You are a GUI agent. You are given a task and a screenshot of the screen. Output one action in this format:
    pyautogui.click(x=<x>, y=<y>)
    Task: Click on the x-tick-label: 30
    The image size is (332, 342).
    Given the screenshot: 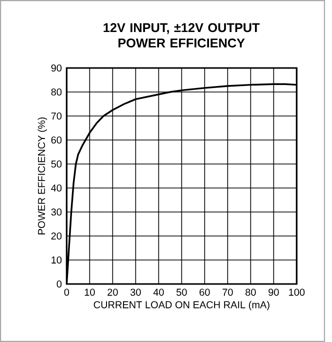 What is the action you would take?
    pyautogui.click(x=135, y=292)
    